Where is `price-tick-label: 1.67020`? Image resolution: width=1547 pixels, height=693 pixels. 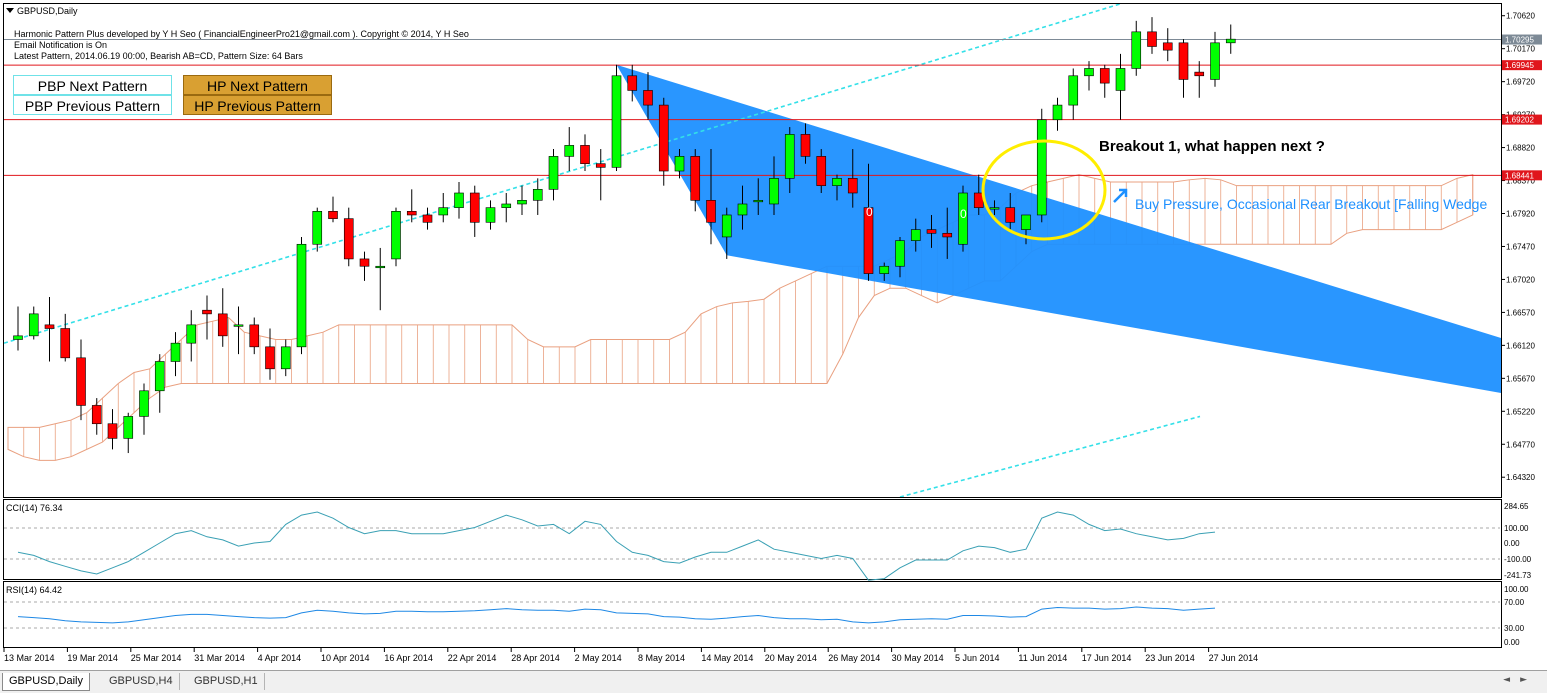 price-tick-label: 1.67020 is located at coordinates (1520, 279).